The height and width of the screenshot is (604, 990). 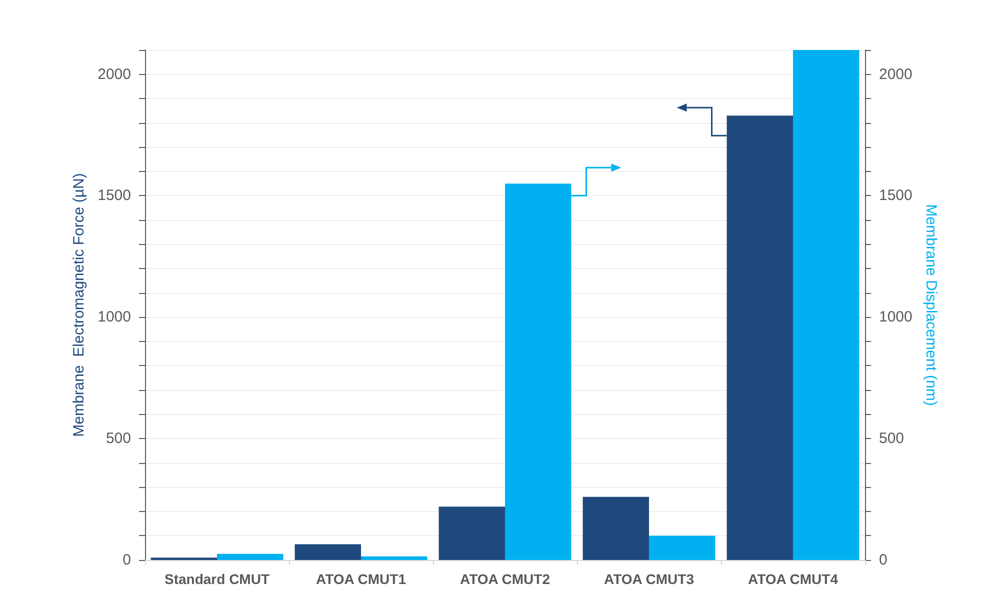 What do you see at coordinates (895, 195) in the screenshot?
I see `y2-tick-label: 1500` at bounding box center [895, 195].